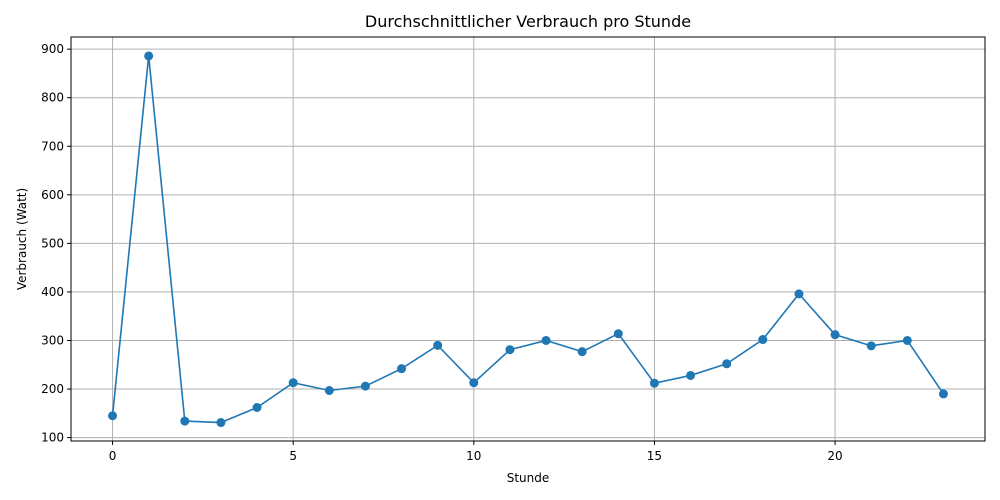  I want to click on x-tick-label: 5, so click(293, 456).